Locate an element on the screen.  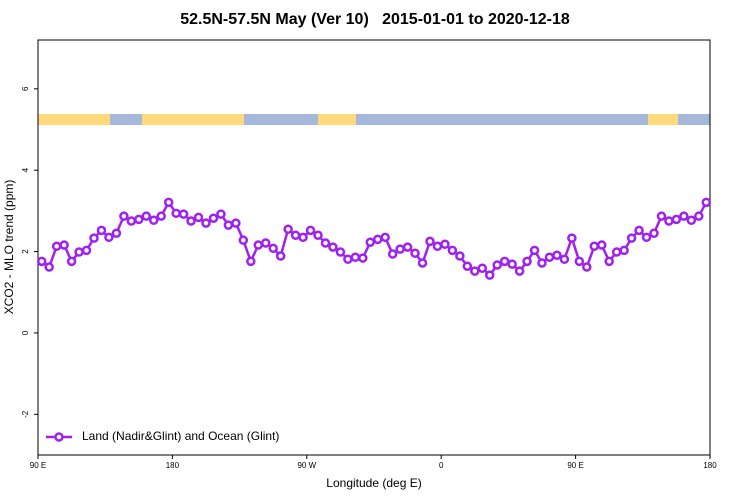
y-tick-label: -2 is located at coordinates (25, 414).